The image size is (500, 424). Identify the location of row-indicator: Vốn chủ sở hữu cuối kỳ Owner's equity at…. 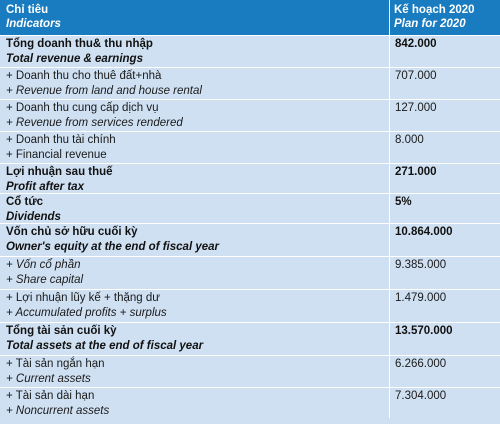
(195, 239).